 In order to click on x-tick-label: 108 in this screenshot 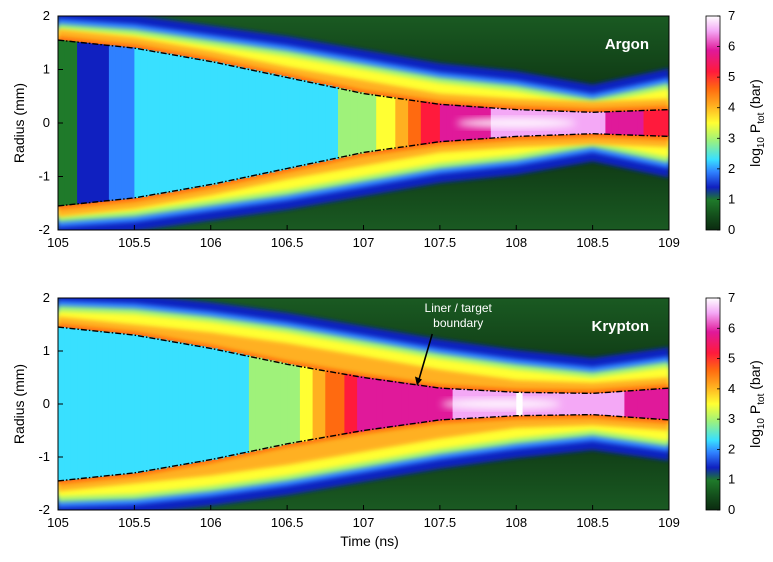, I will do `click(516, 522)`.